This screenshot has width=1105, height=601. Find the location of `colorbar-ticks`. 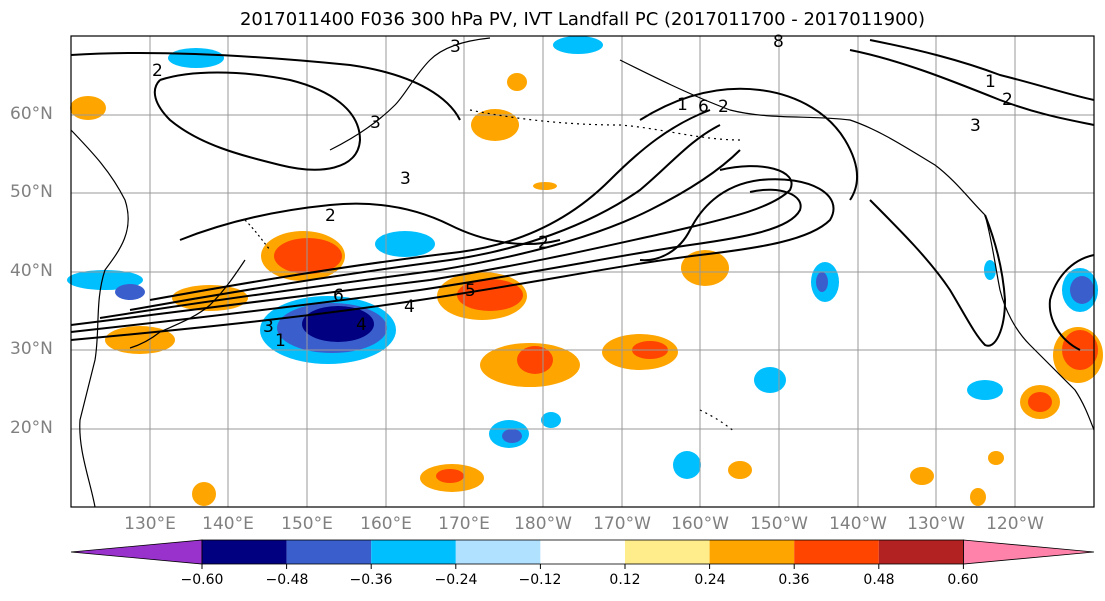

colorbar-ticks is located at coordinates (582, 566).